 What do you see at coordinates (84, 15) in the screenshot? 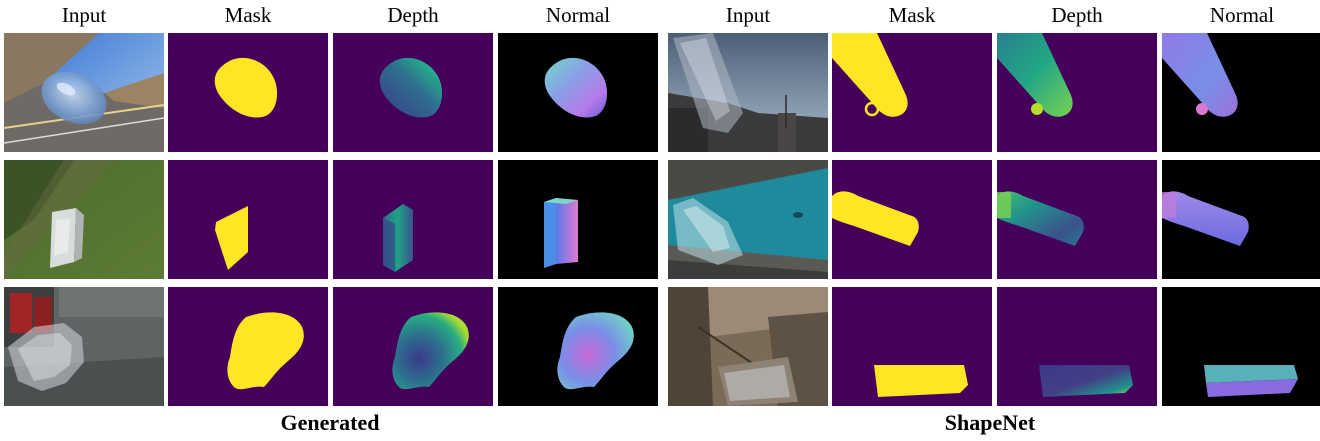
I see `column-header-input-generated: Input` at bounding box center [84, 15].